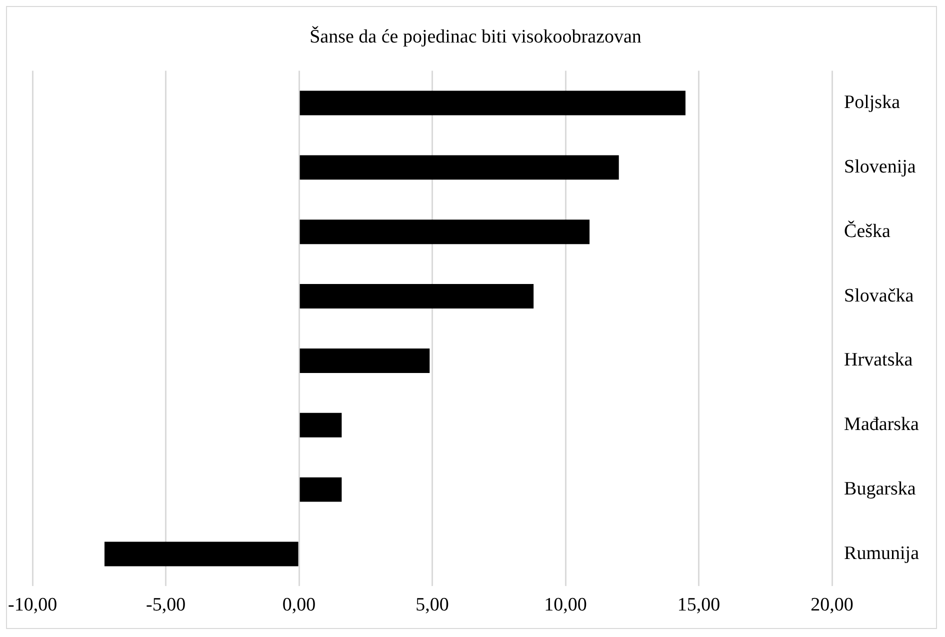  Describe the element at coordinates (868, 231) in the screenshot. I see `y-tick-label: Češka` at that location.